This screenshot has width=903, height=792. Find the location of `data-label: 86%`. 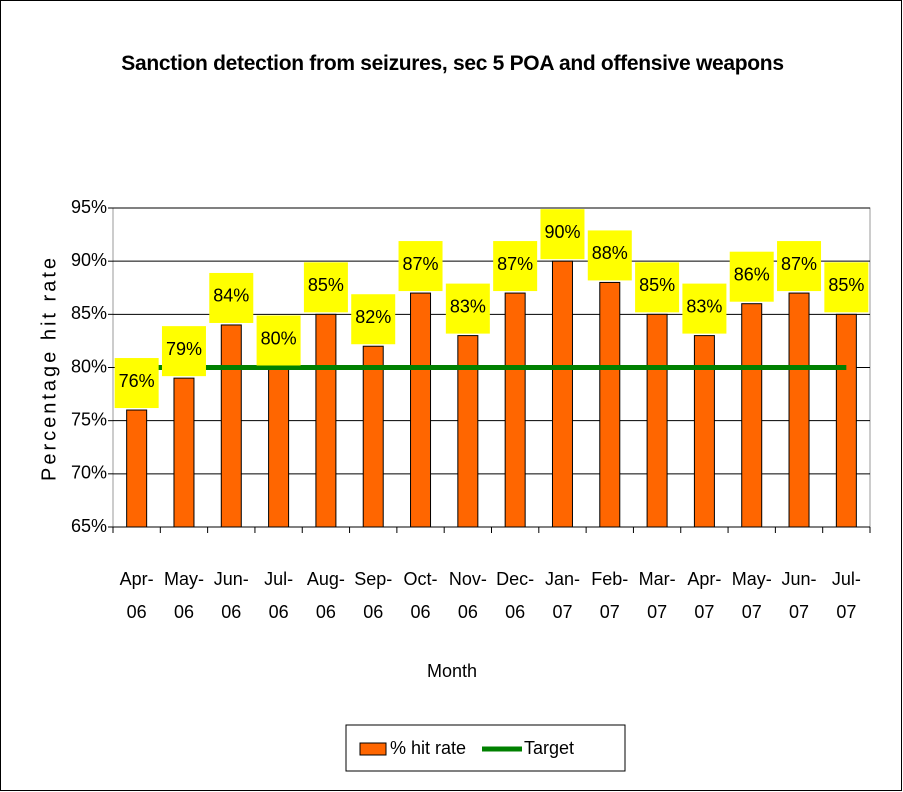

data-label: 86% is located at coordinates (752, 274).